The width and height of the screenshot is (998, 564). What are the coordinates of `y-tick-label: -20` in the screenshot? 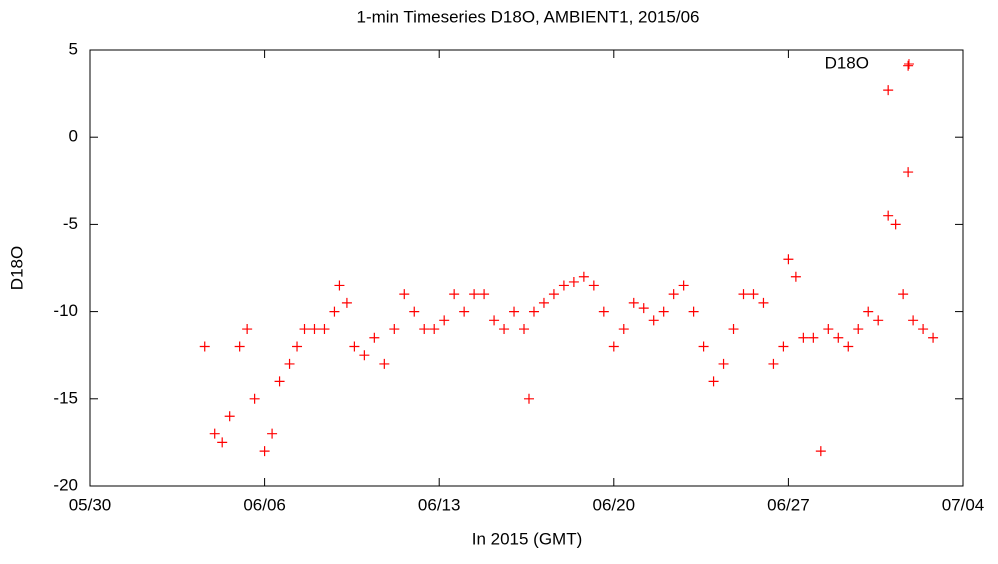 It's located at (65, 484).